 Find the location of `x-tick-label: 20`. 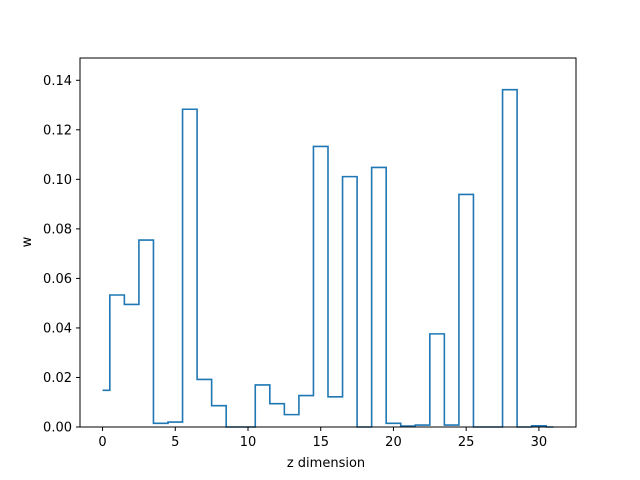

x-tick-label: 20 is located at coordinates (393, 442).